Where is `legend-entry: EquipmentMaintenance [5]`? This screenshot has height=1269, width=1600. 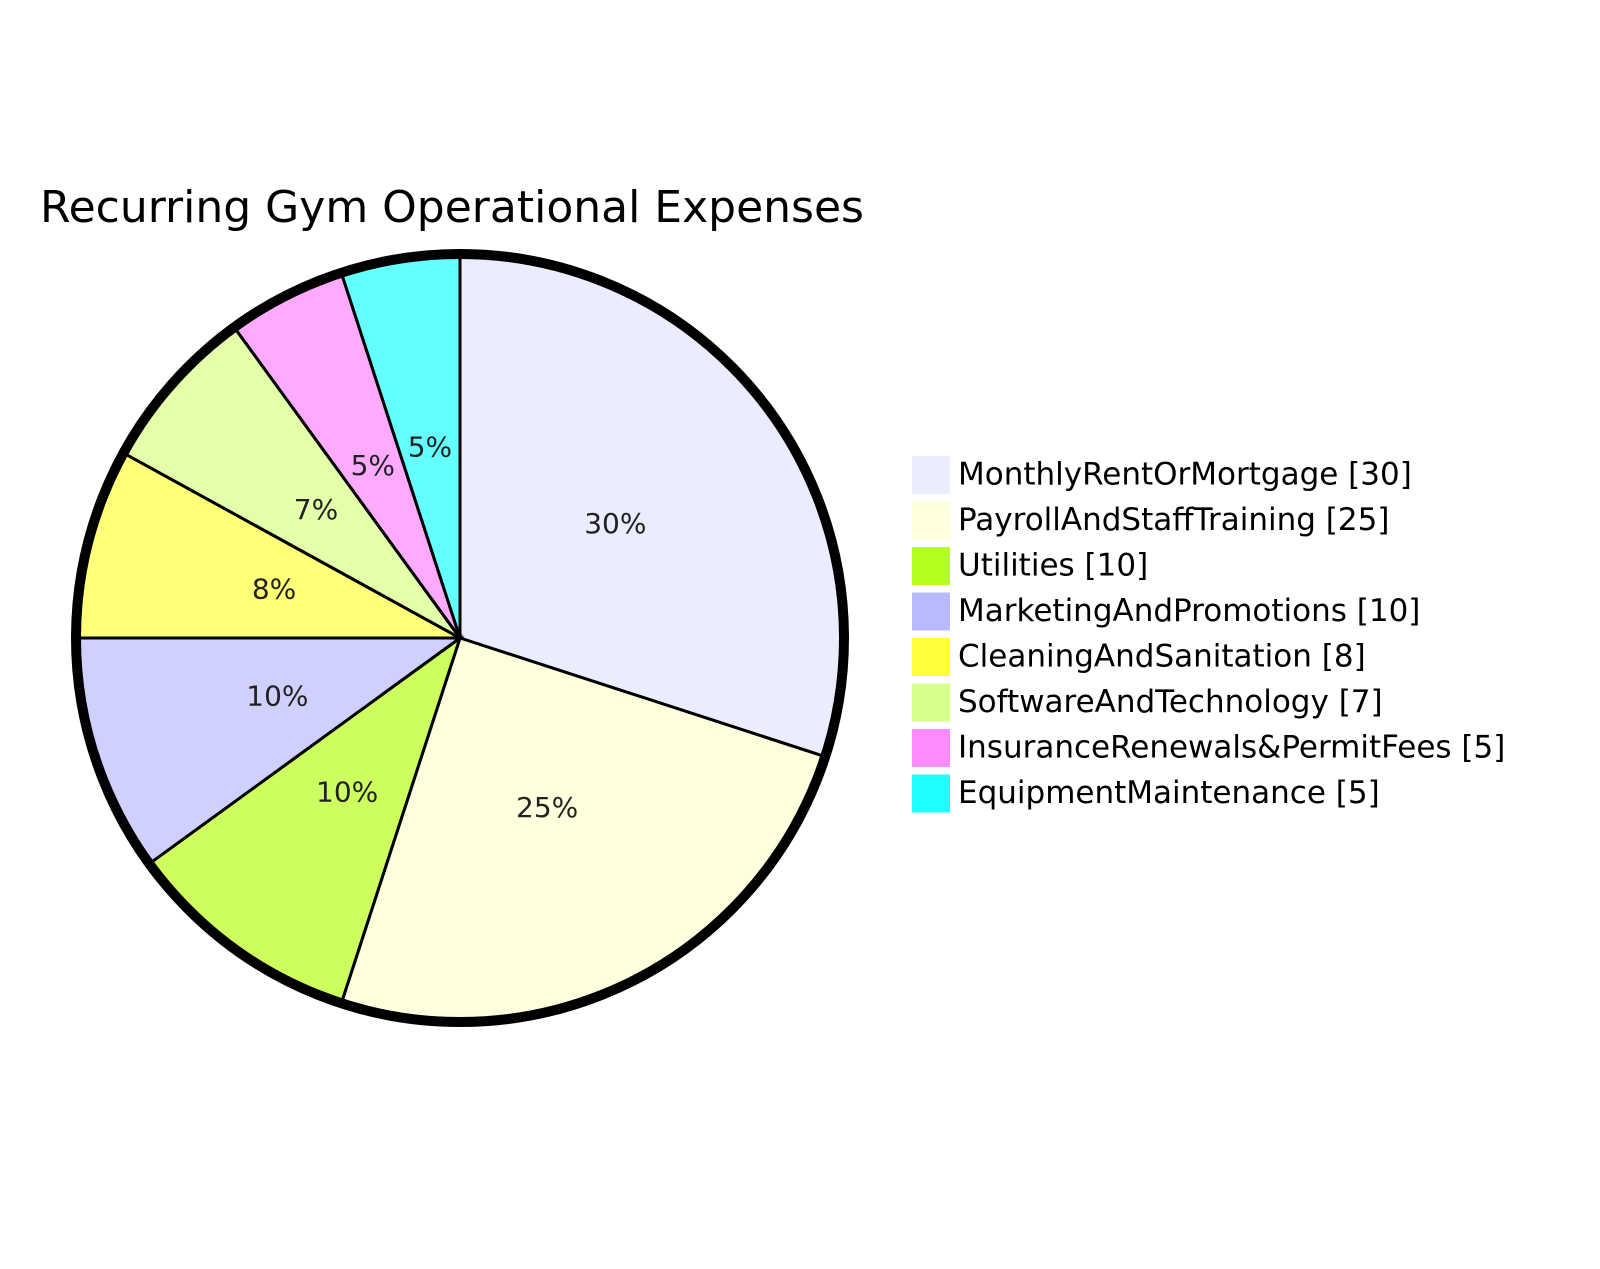
legend-entry: EquipmentMaintenance [5] is located at coordinates (1169, 793).